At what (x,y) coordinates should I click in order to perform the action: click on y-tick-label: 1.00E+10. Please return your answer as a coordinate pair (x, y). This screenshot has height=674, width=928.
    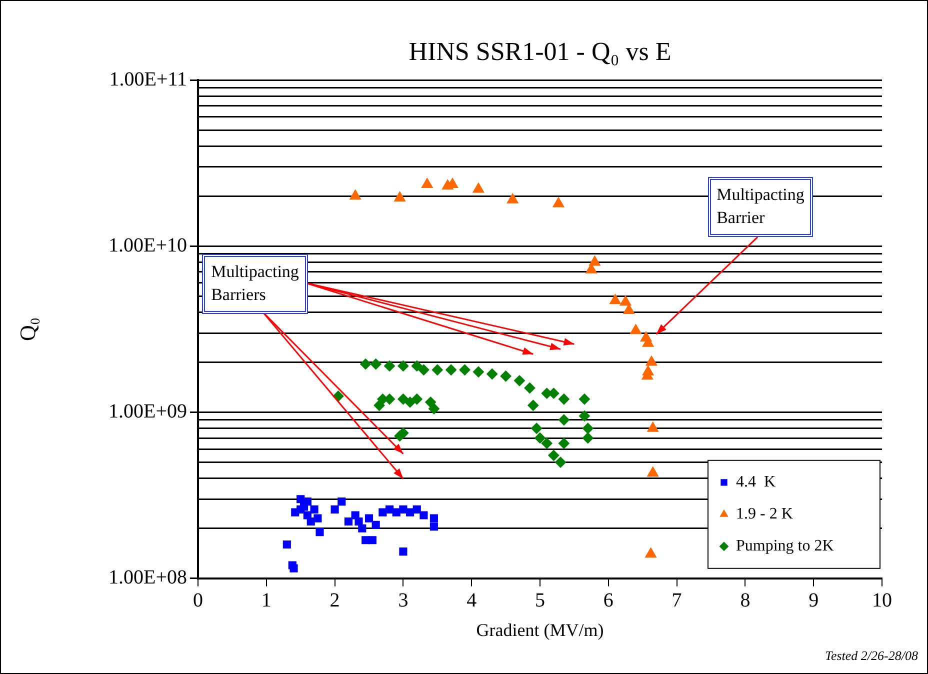
    Looking at the image, I should click on (147, 245).